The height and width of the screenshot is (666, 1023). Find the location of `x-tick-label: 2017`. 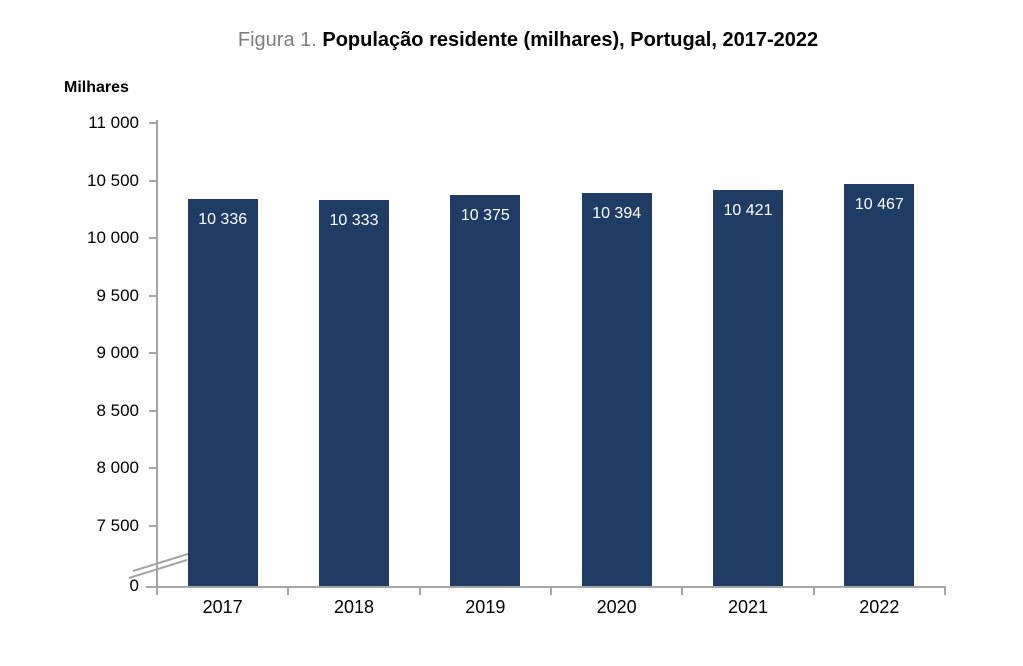

x-tick-label: 2017 is located at coordinates (222, 607).